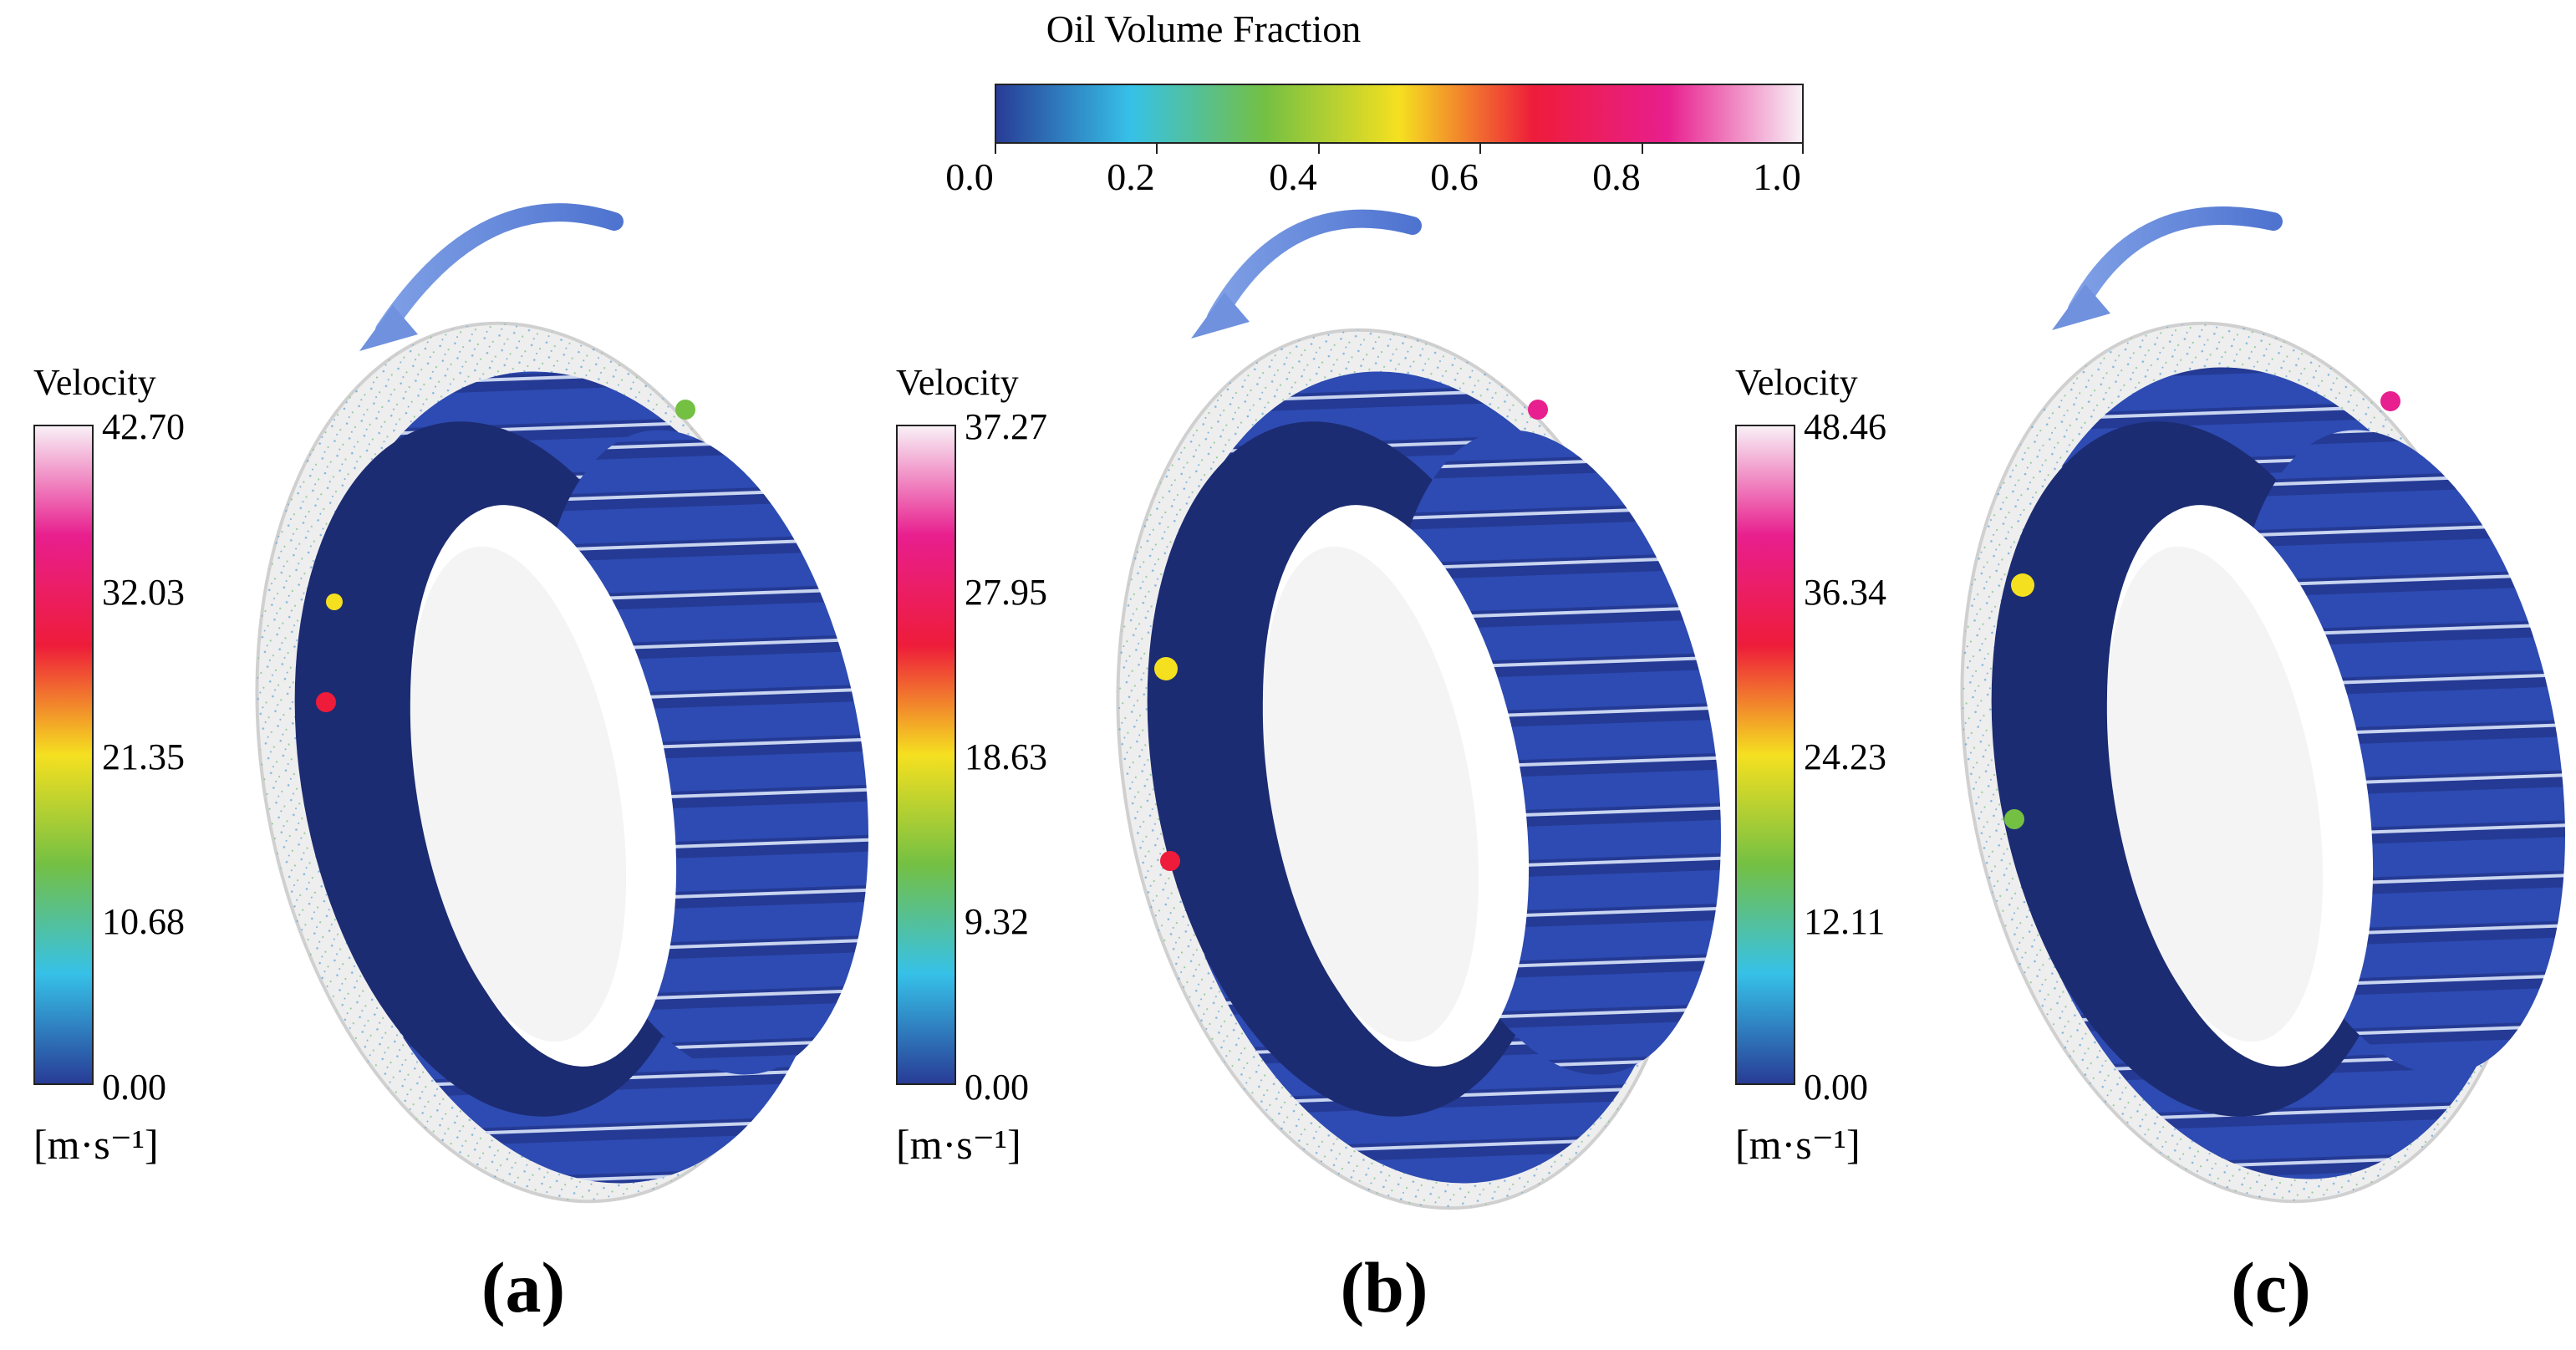 The height and width of the screenshot is (1350, 2576). Describe the element at coordinates (997, 1087) in the screenshot. I see `velocity-tick-b: 0.00` at that location.